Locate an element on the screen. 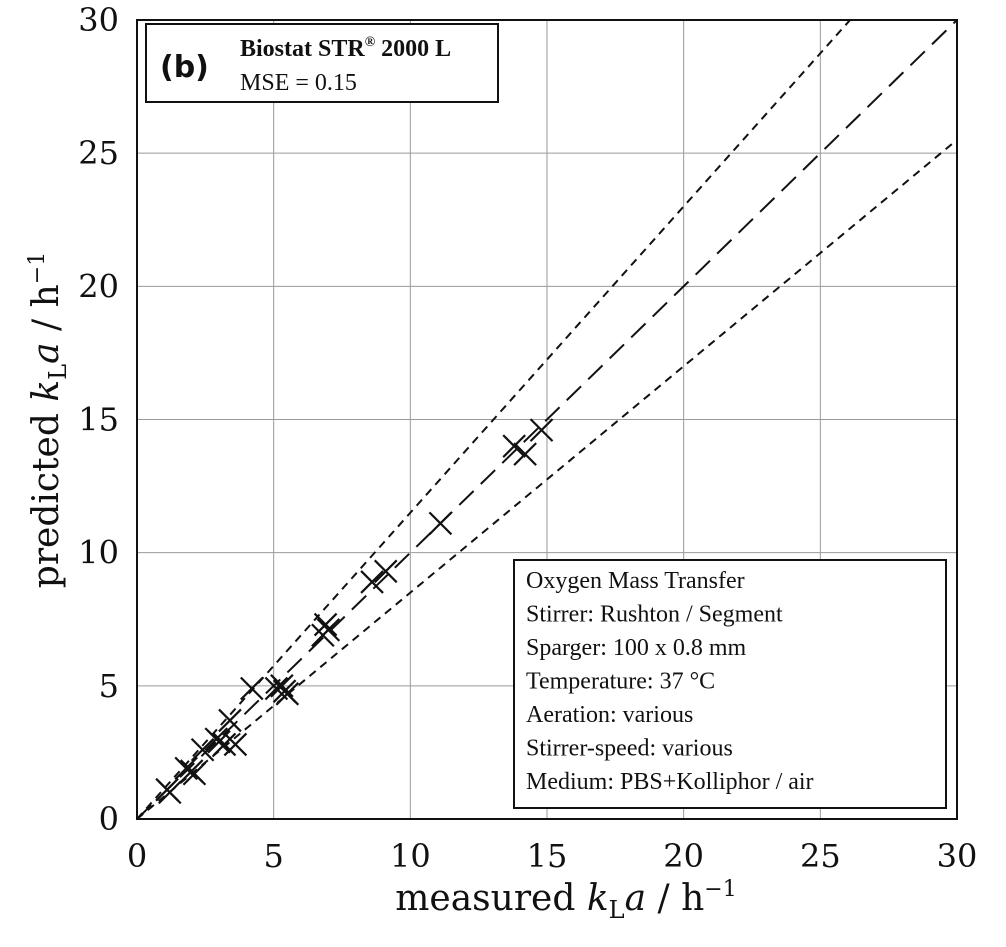 This screenshot has height=947, width=1006. panel-label: (b) is located at coordinates (184, 67).